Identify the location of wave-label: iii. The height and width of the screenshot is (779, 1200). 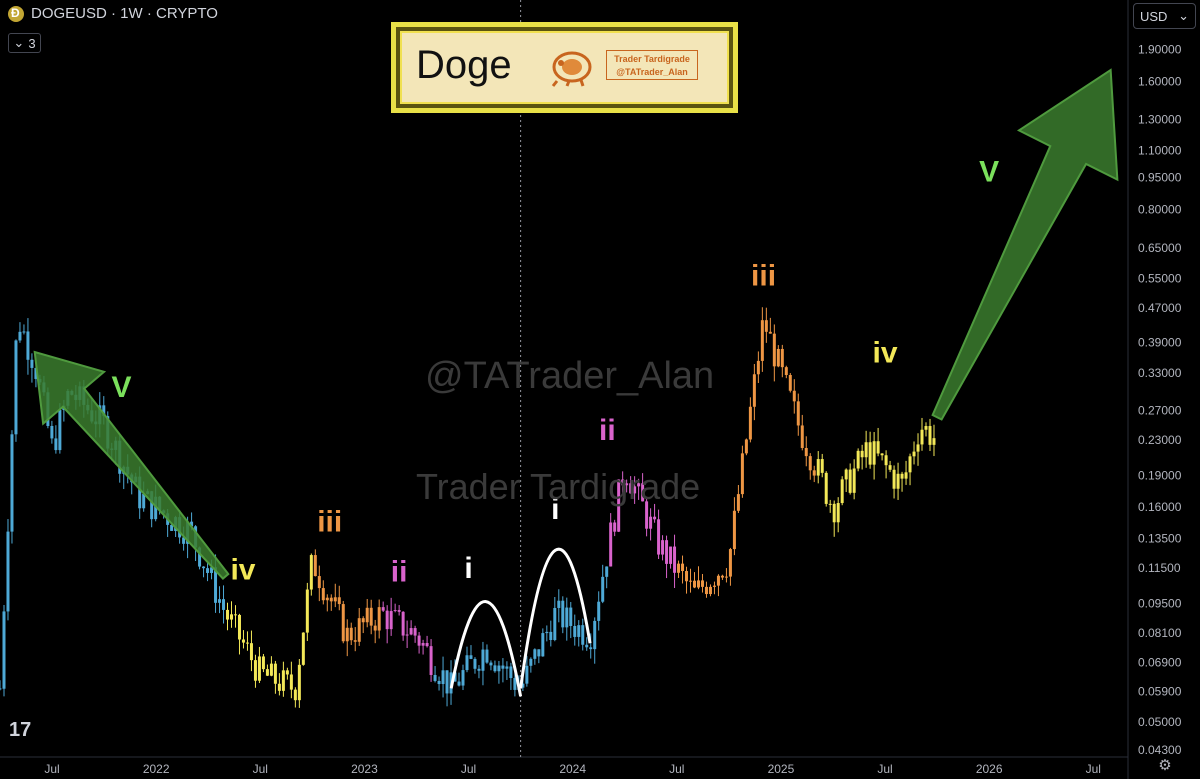
(329, 522).